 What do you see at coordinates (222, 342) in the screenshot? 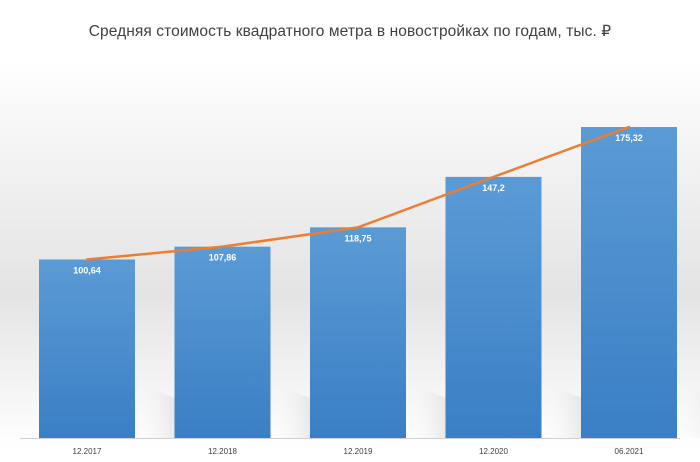
I see `bar-12.2018` at bounding box center [222, 342].